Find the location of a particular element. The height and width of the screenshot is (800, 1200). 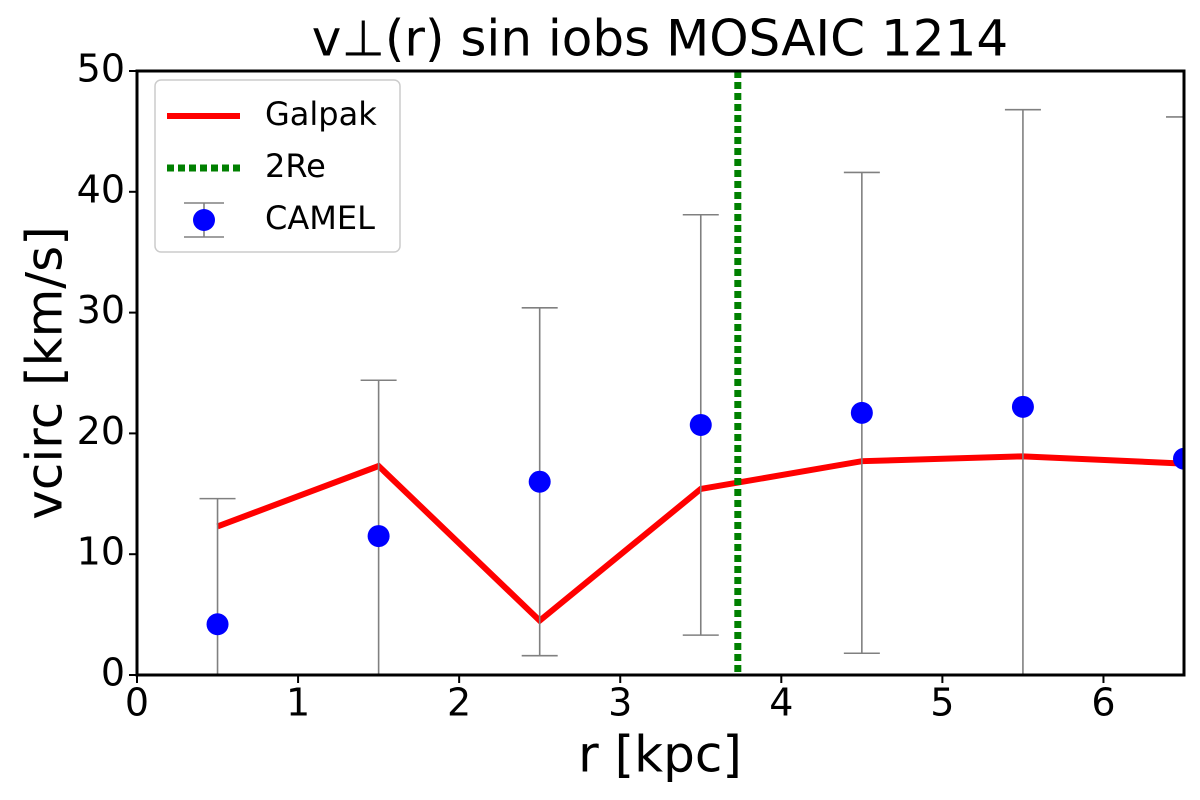

y-tick-label: 10 is located at coordinates (101, 552).